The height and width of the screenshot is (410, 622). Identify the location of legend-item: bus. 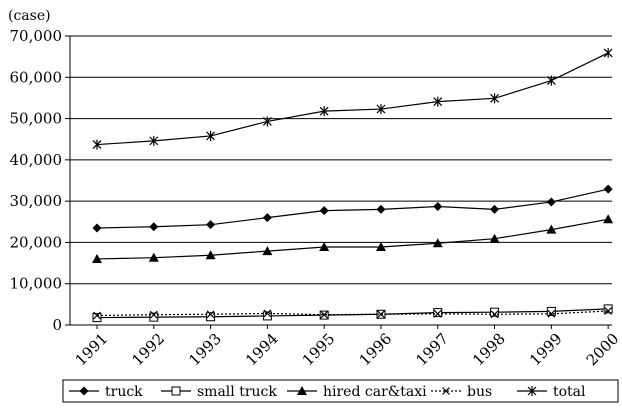
(461, 392).